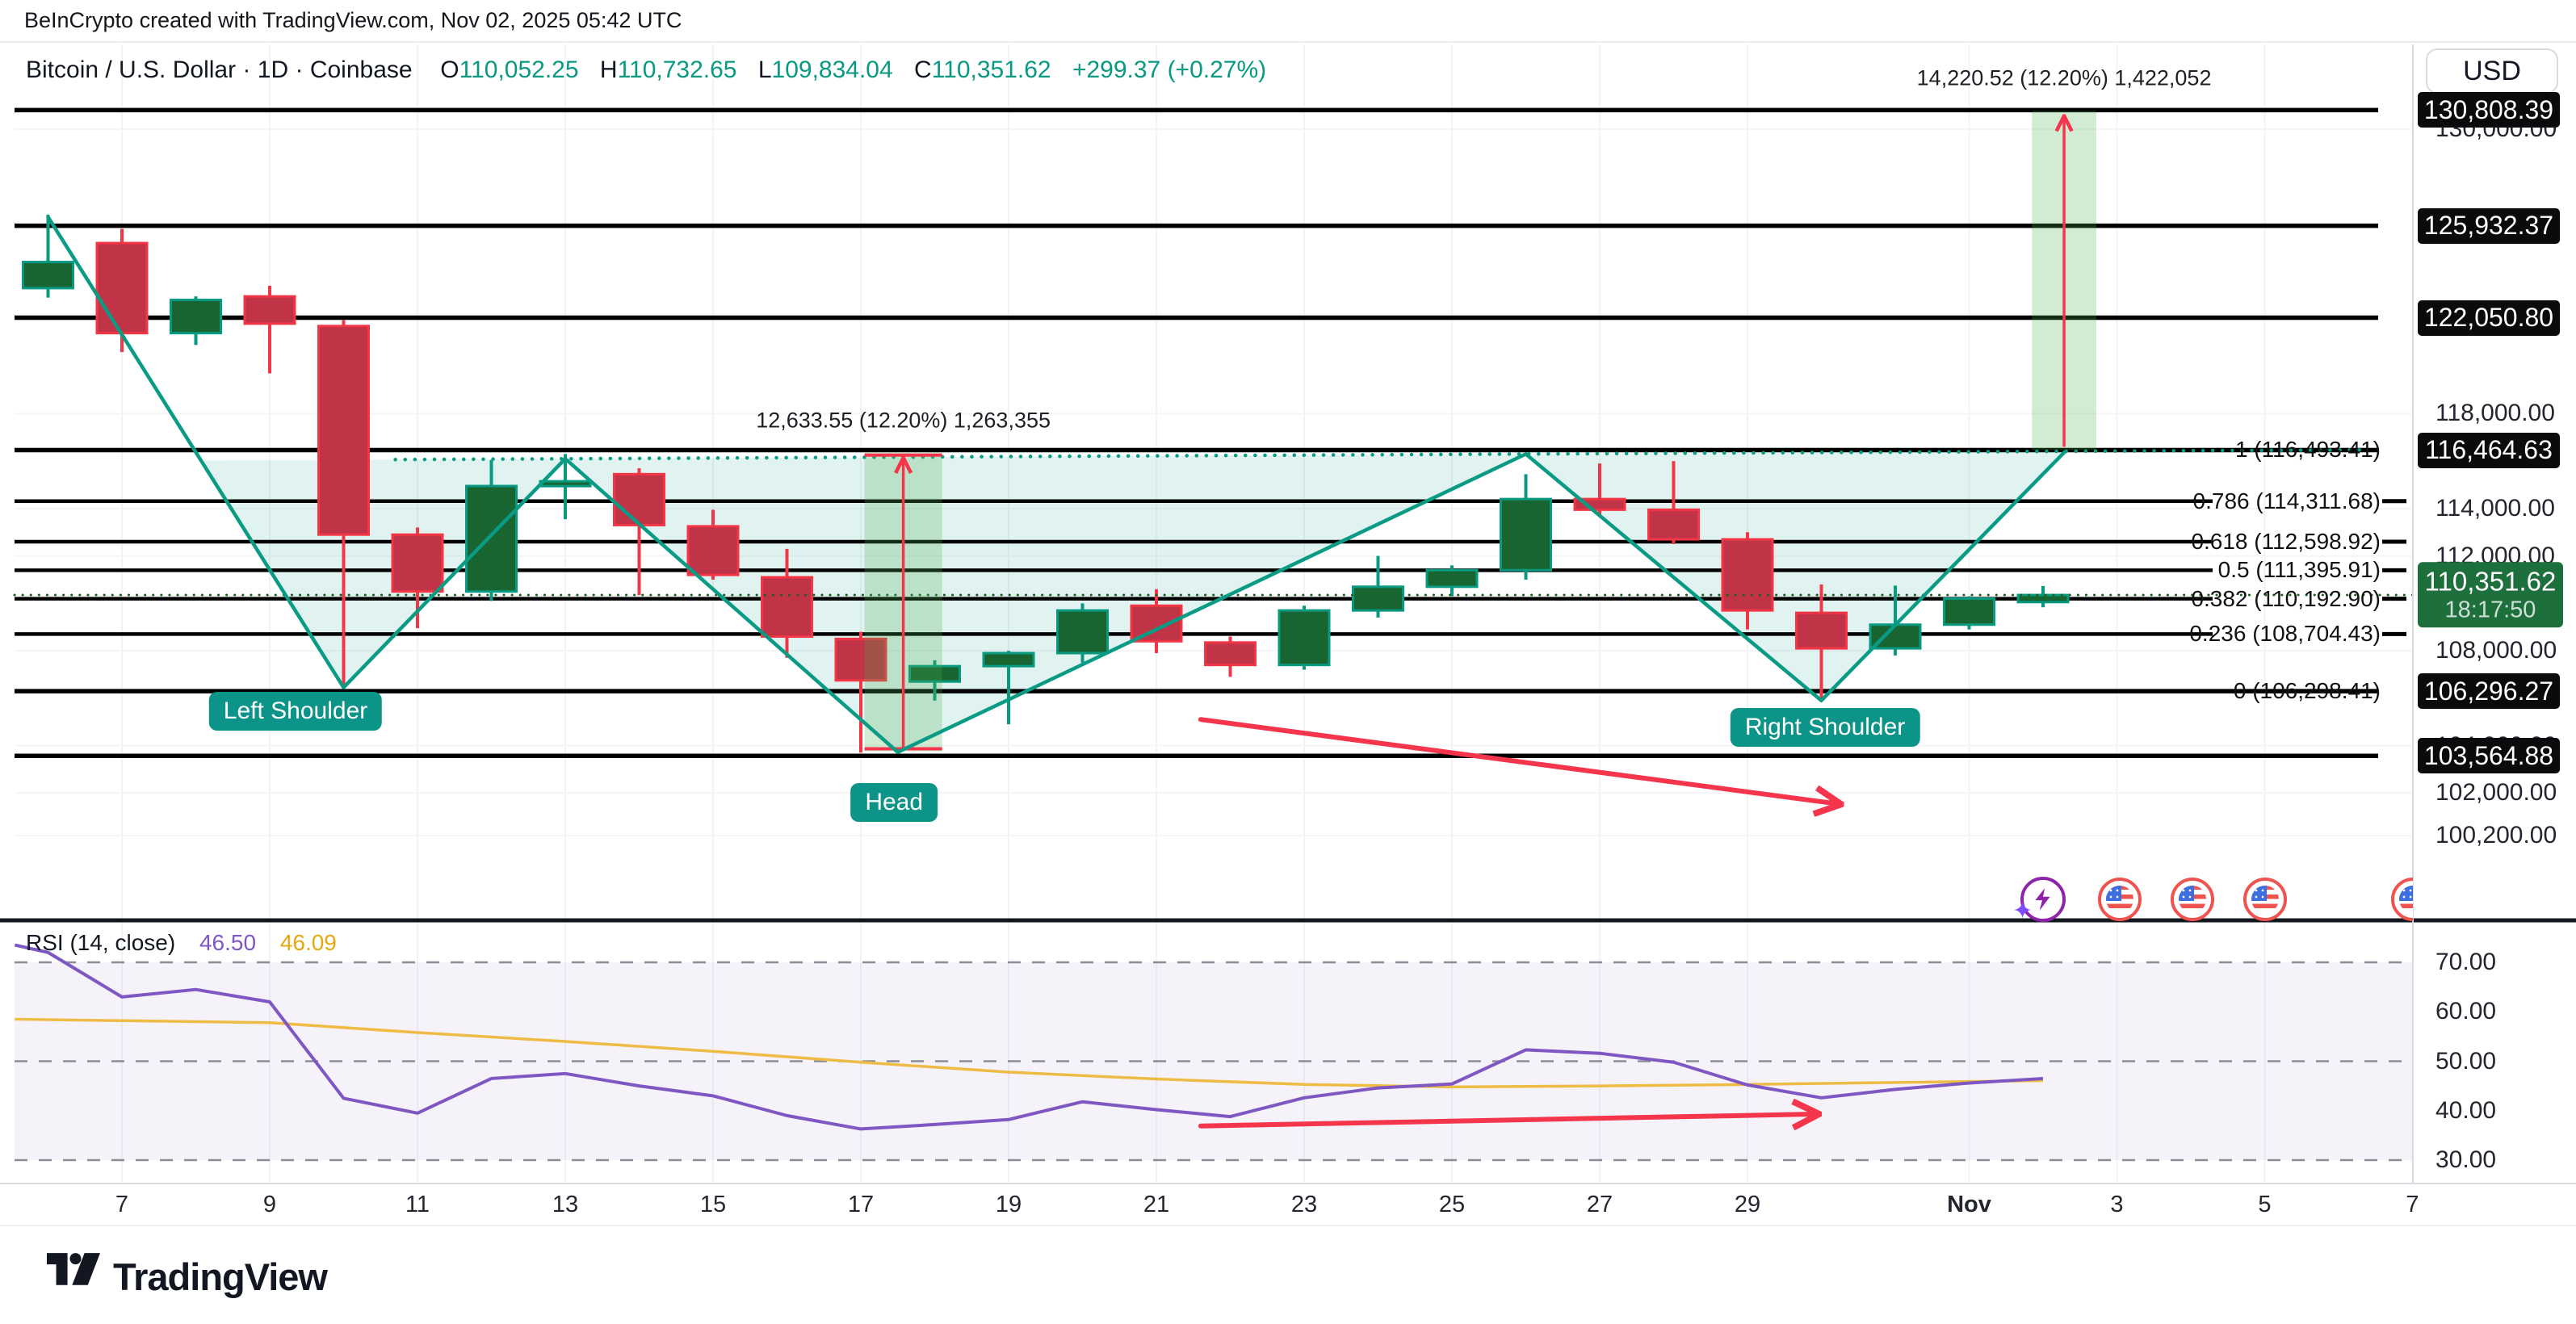 Image resolution: width=2576 pixels, height=1324 pixels. What do you see at coordinates (904, 420) in the screenshot?
I see `measurement-label: 12,633.55 (12.20%) 1,263,355` at bounding box center [904, 420].